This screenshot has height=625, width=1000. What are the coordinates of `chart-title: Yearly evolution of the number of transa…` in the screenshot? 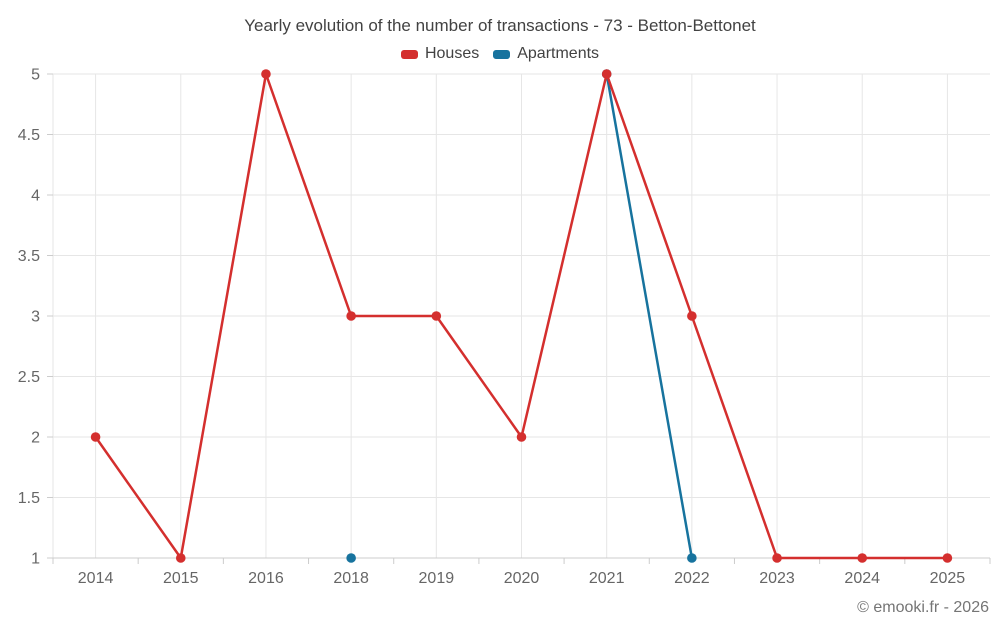 It's located at (500, 25).